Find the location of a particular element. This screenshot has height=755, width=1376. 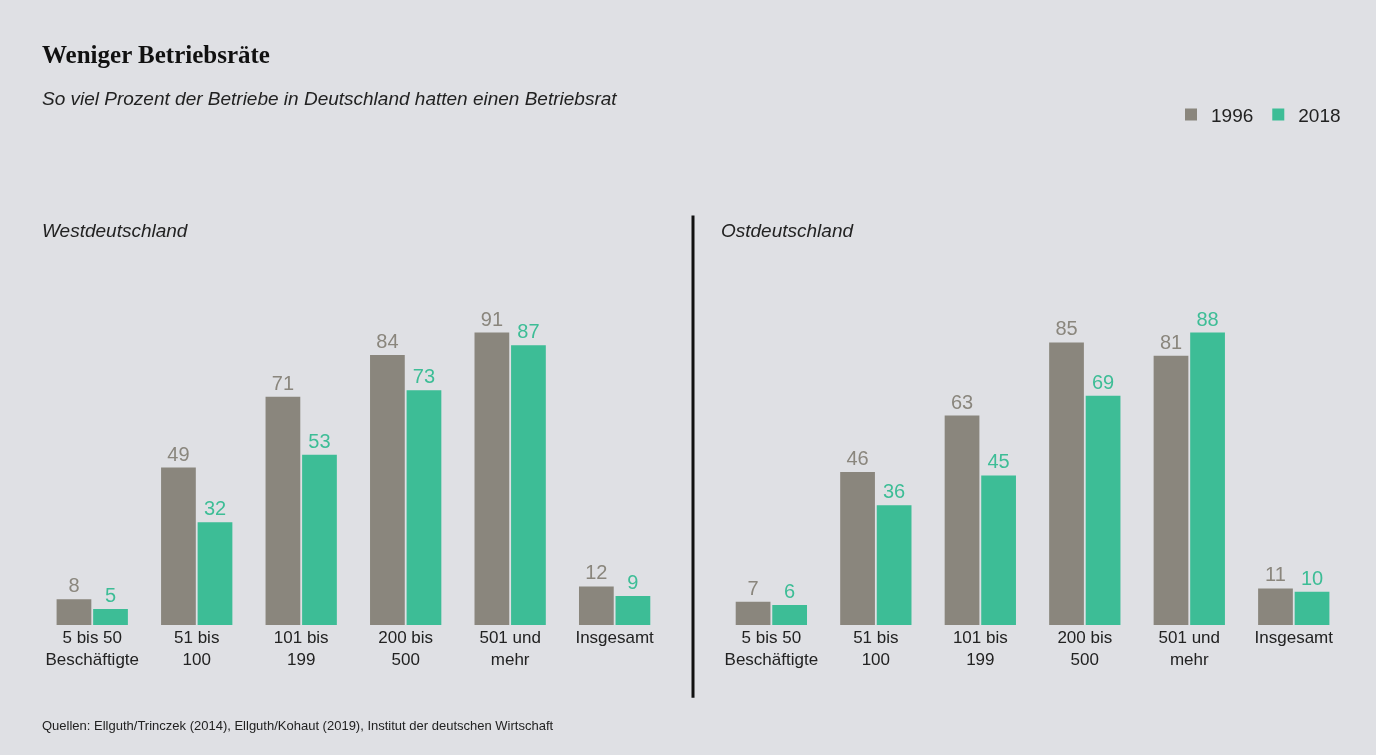

data-label: 91 is located at coordinates (492, 318).